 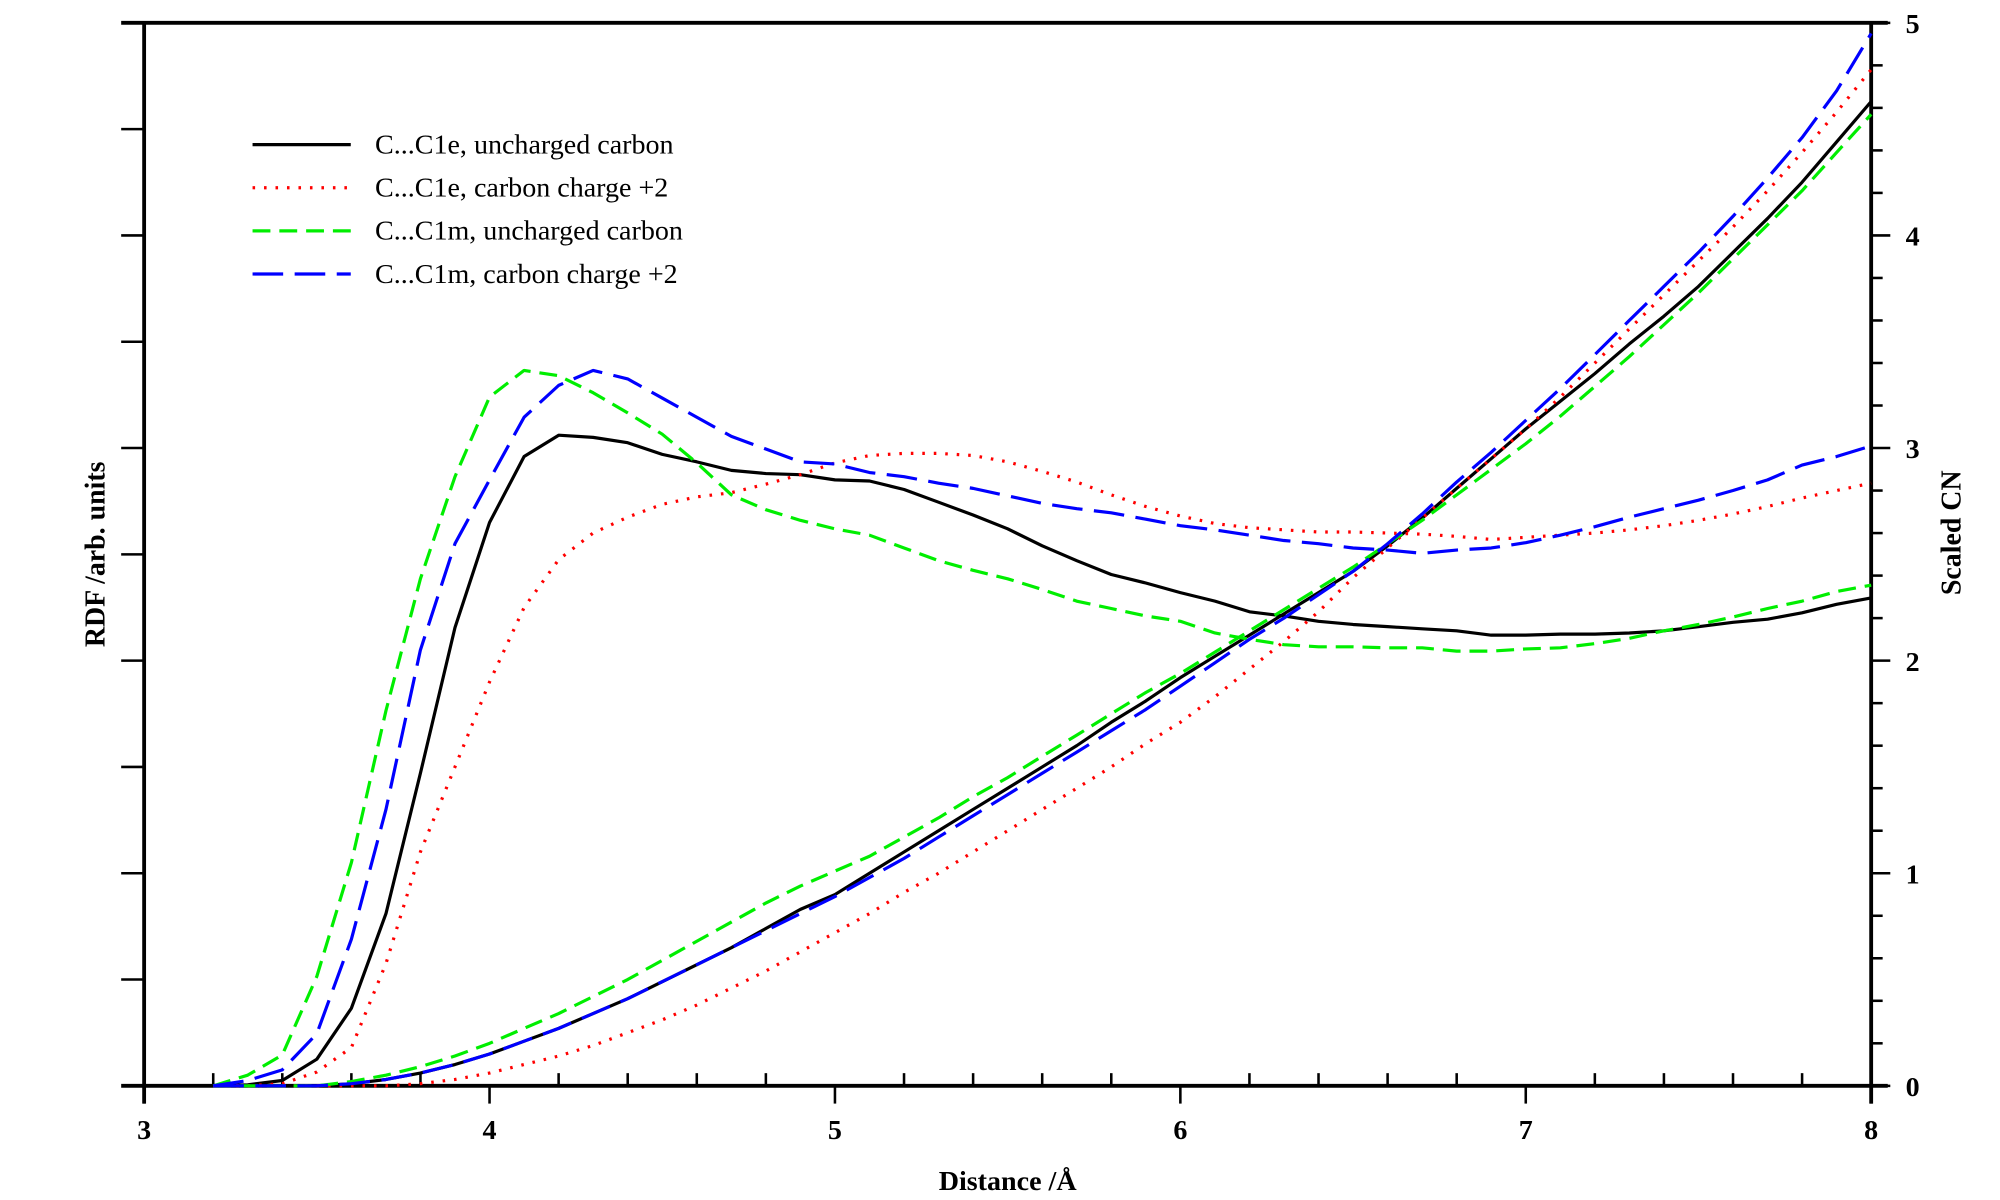 I want to click on x-tick-label: 8, so click(x=1871, y=1130).